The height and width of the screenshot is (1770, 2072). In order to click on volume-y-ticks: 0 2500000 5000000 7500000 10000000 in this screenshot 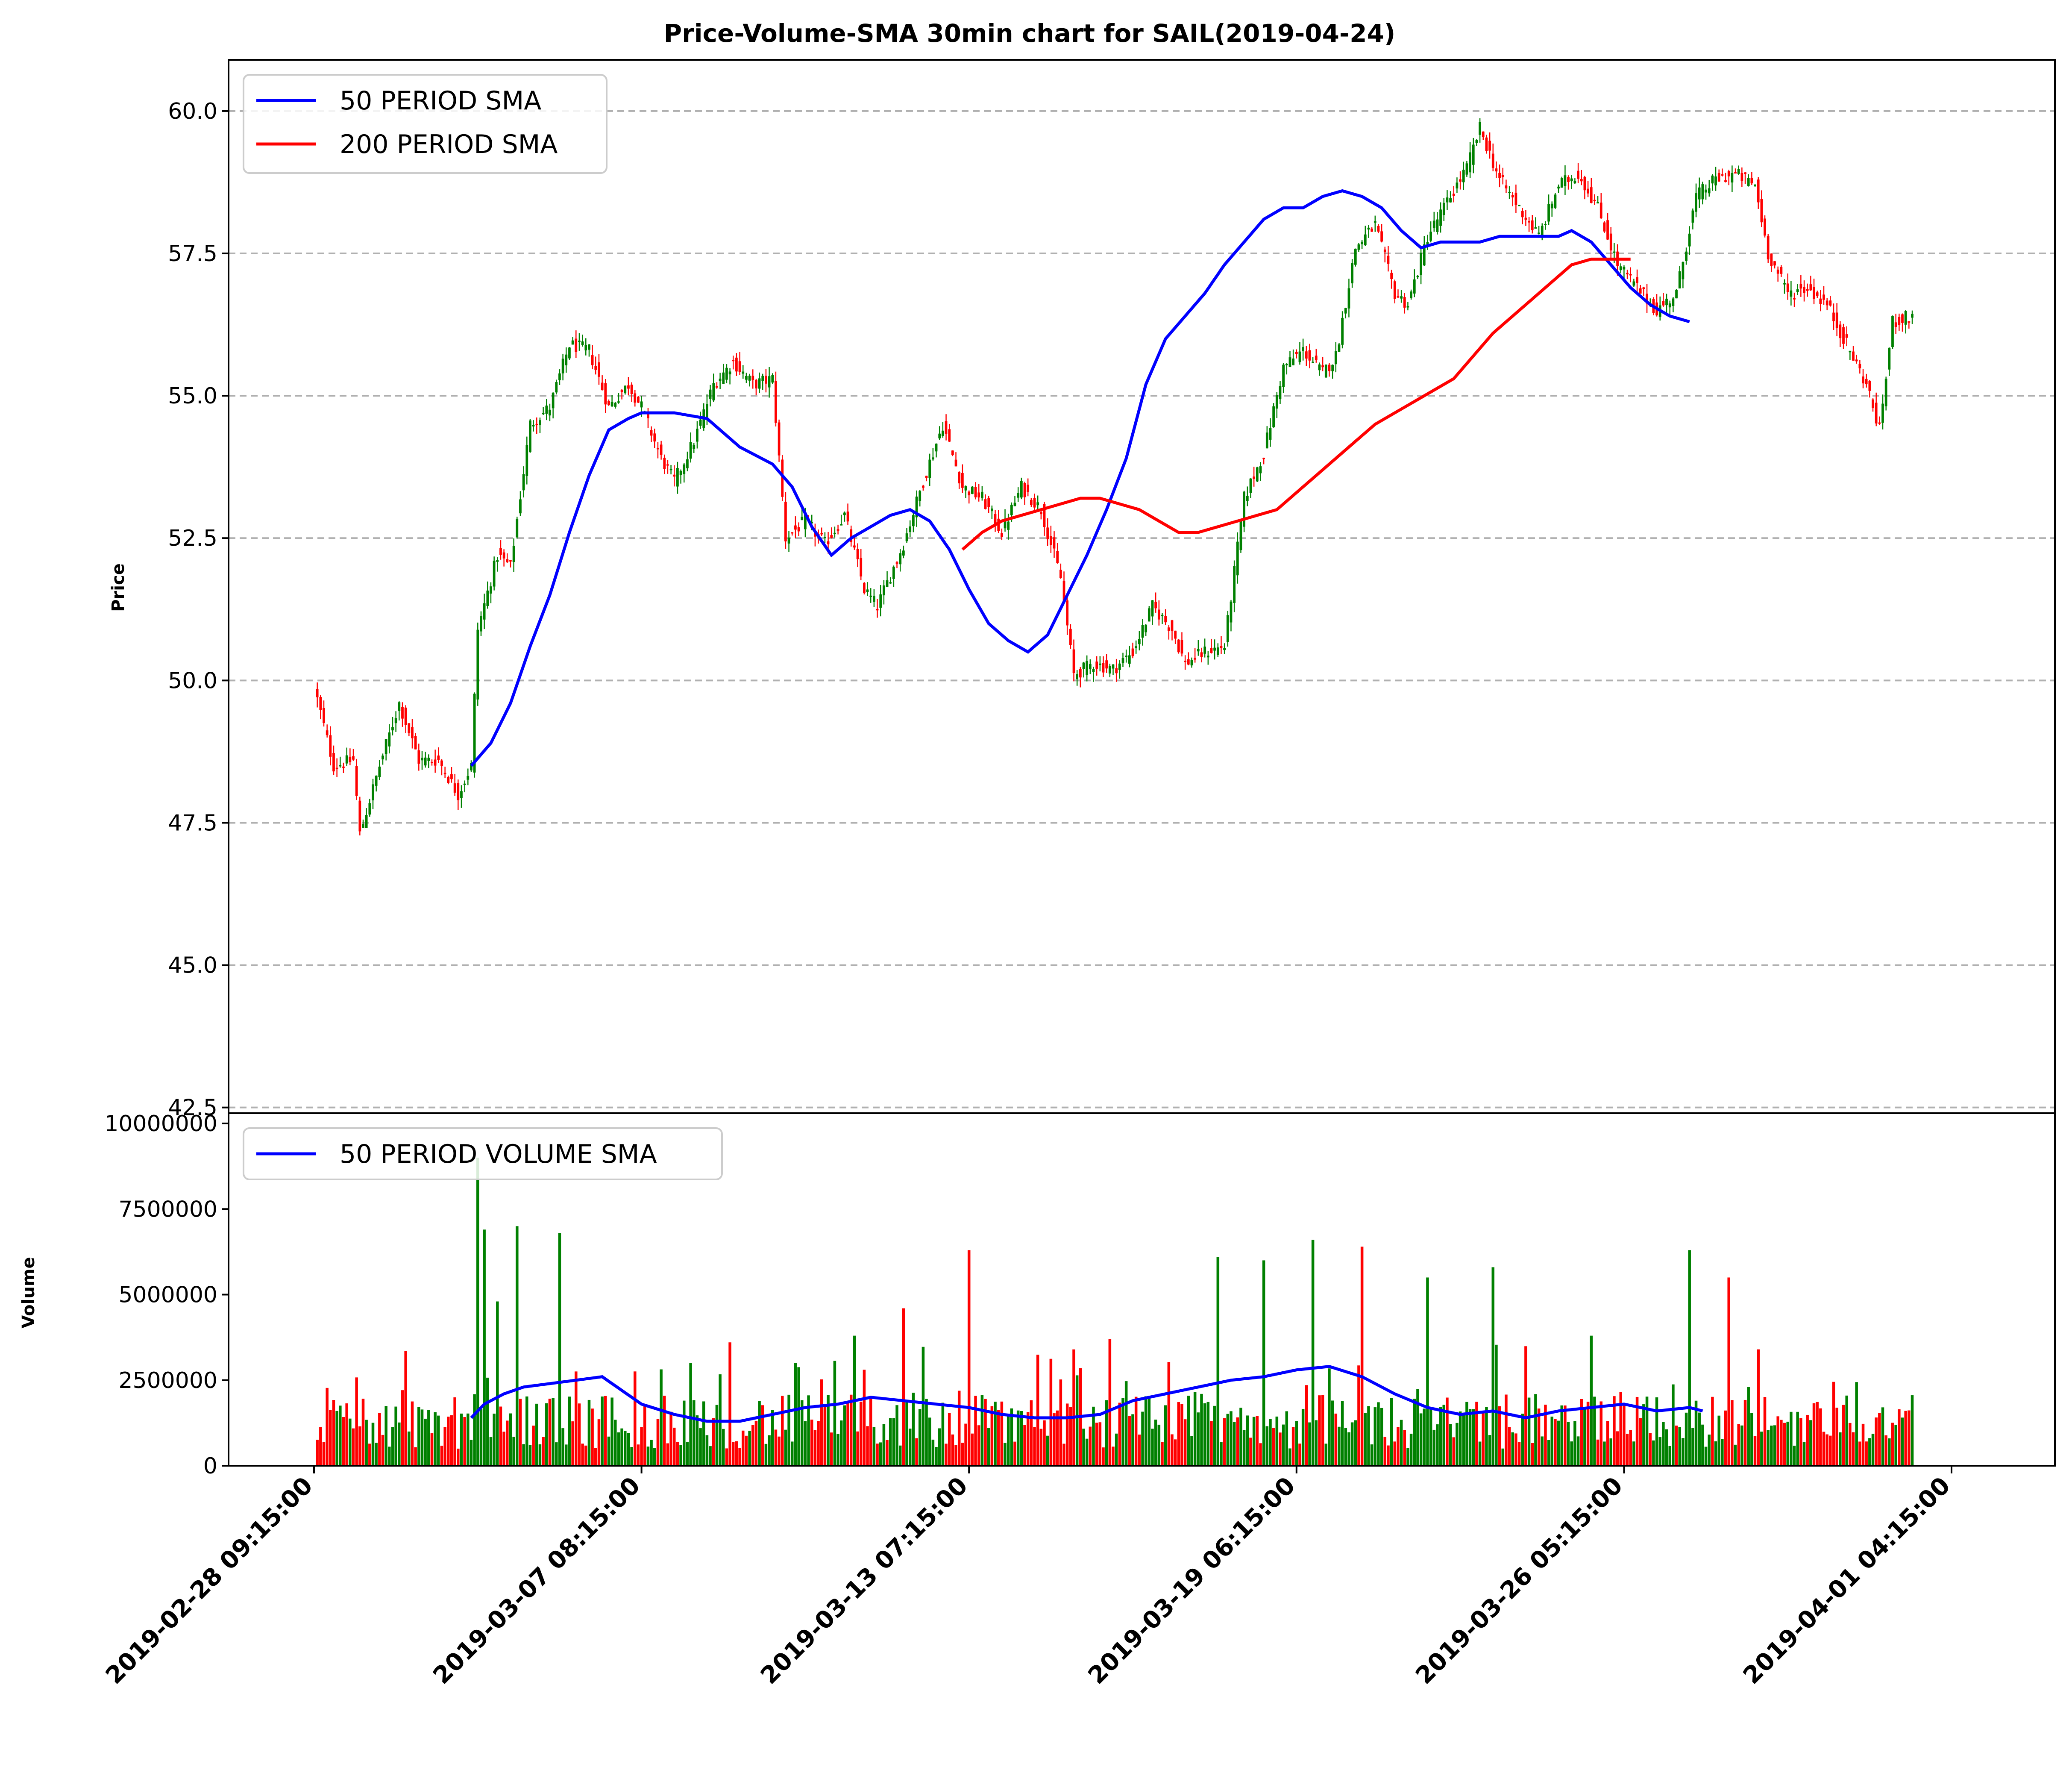, I will do `click(166, 1295)`.